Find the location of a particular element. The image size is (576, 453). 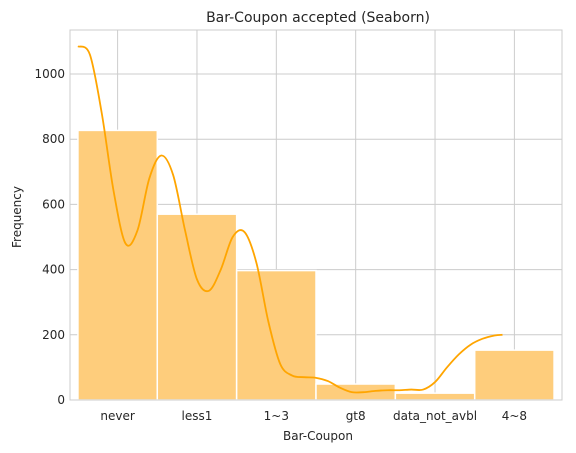

y-axis-label: Frequency is located at coordinates (17, 217).